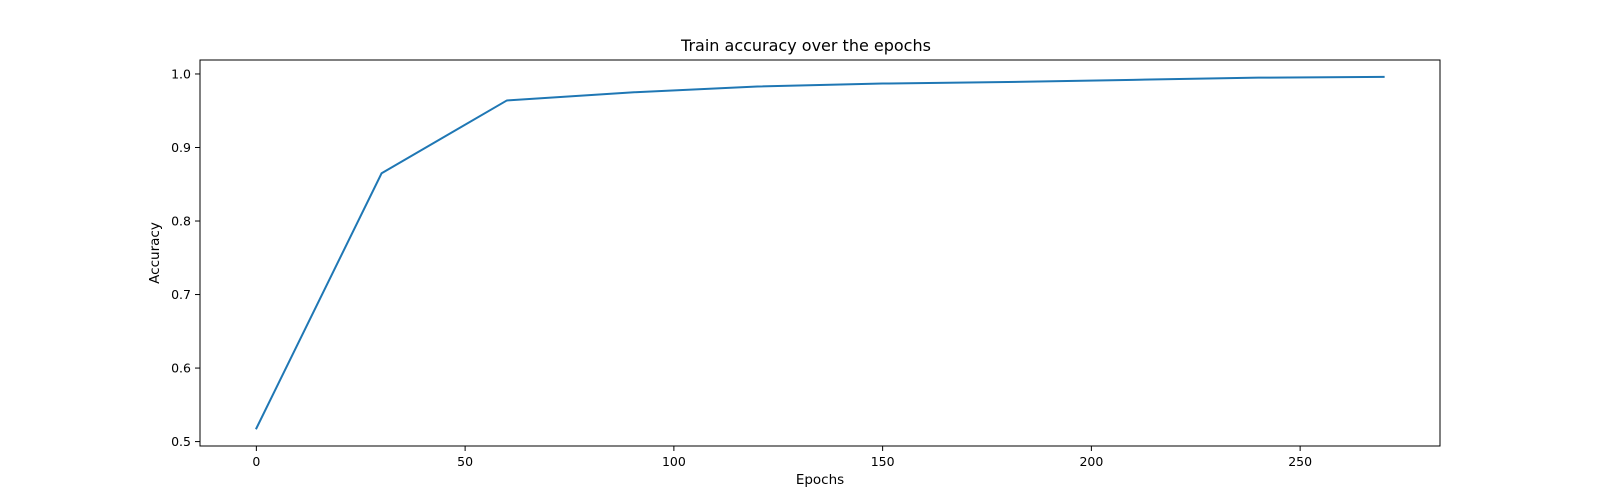  What do you see at coordinates (181, 441) in the screenshot?
I see `y-tick-label: 0.5` at bounding box center [181, 441].